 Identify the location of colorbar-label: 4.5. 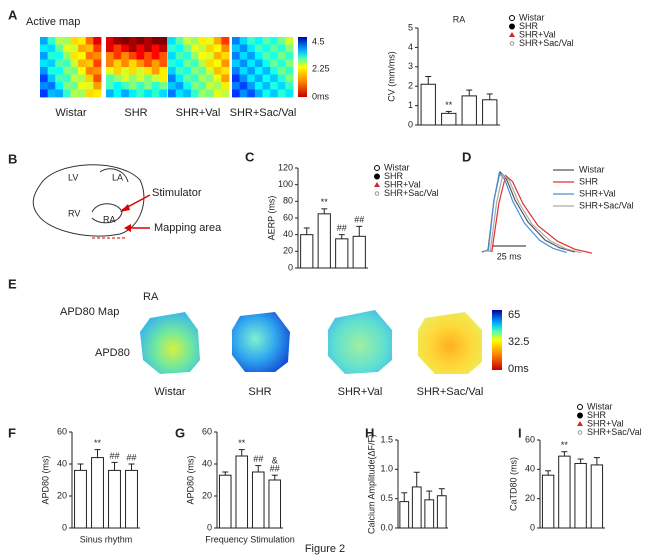
(318, 41).